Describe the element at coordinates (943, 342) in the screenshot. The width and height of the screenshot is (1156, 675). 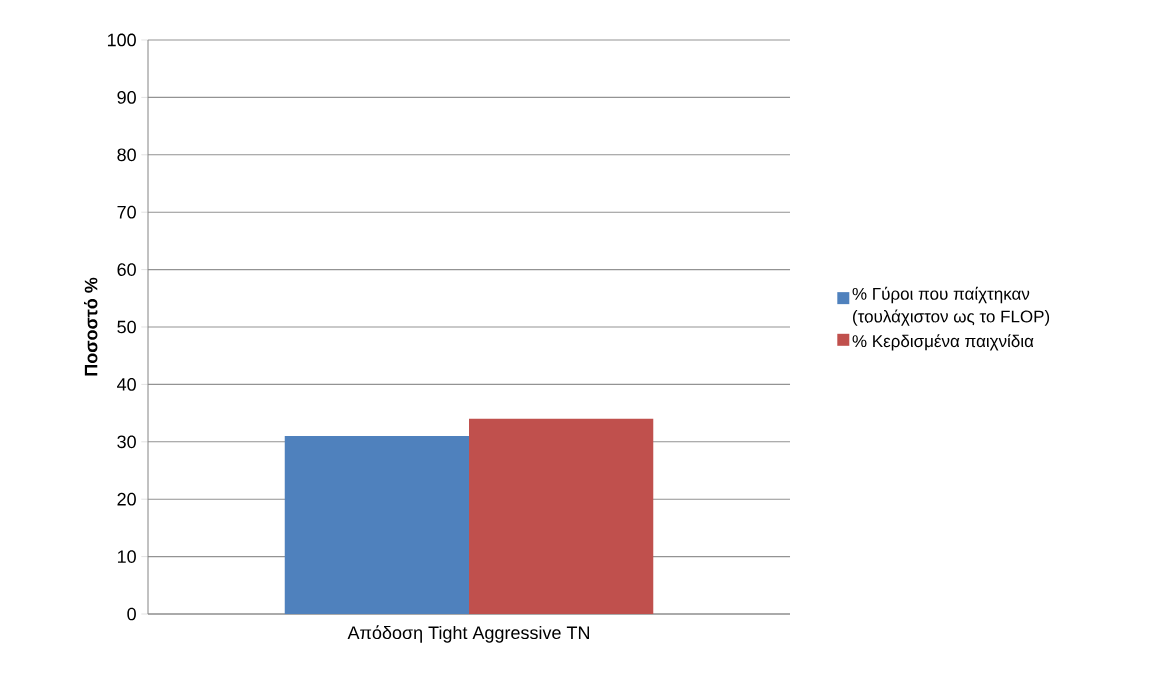
I see `legend-label: % Κερδισμένα παιχνίδια` at that location.